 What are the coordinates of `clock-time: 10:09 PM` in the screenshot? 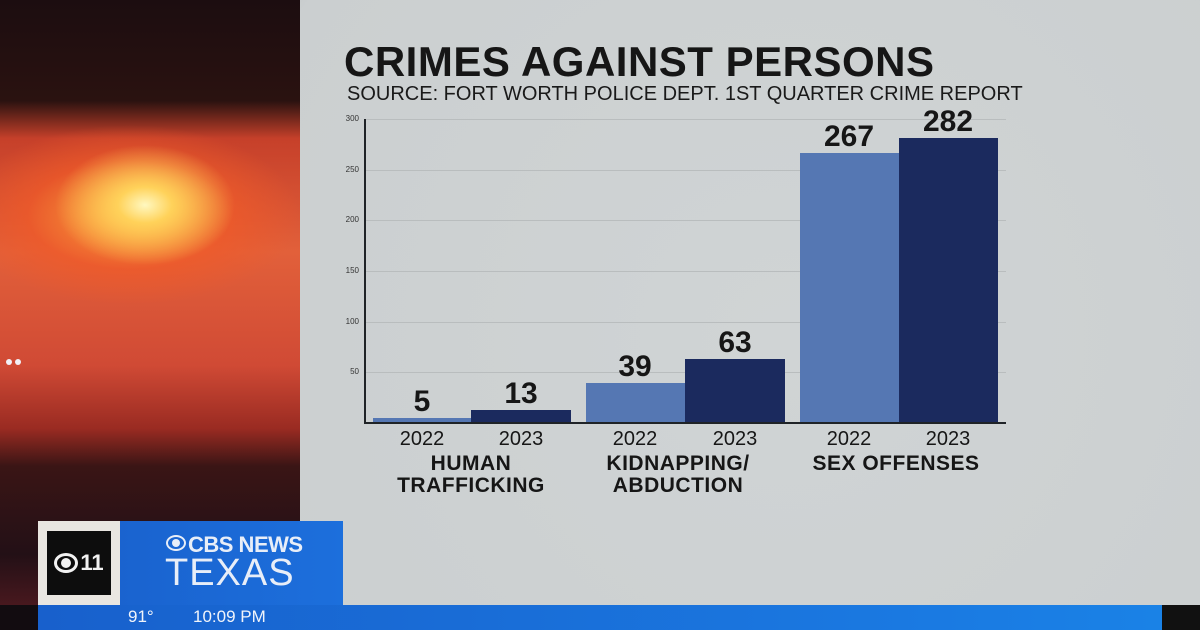 It's located at (229, 616).